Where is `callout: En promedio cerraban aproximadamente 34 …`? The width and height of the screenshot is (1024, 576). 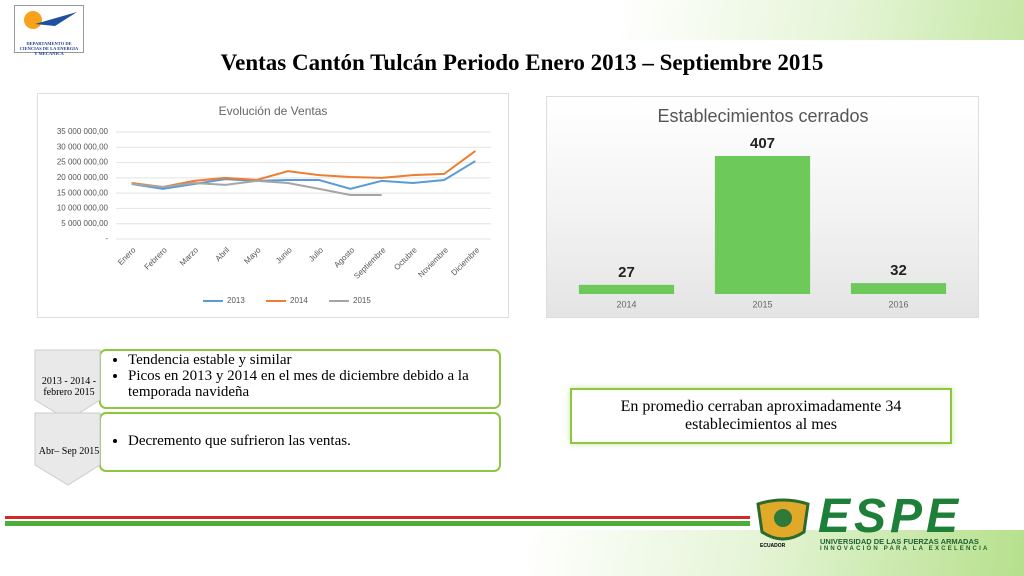
callout: En promedio cerraban aproximadamente 34 … is located at coordinates (761, 416).